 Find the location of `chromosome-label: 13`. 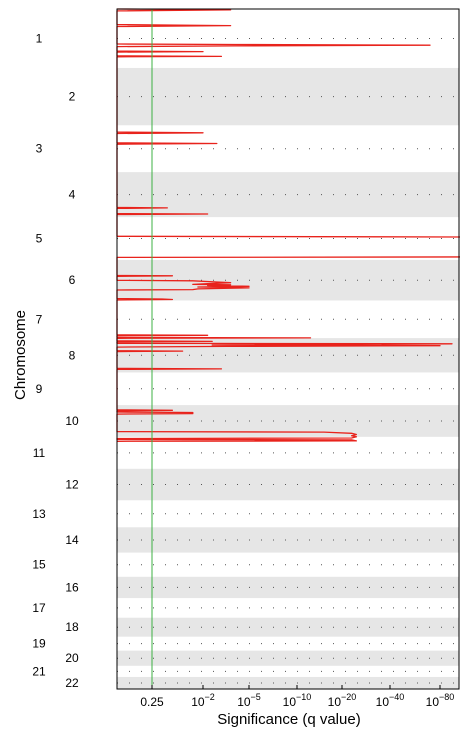

chromosome-label: 13 is located at coordinates (39, 514).